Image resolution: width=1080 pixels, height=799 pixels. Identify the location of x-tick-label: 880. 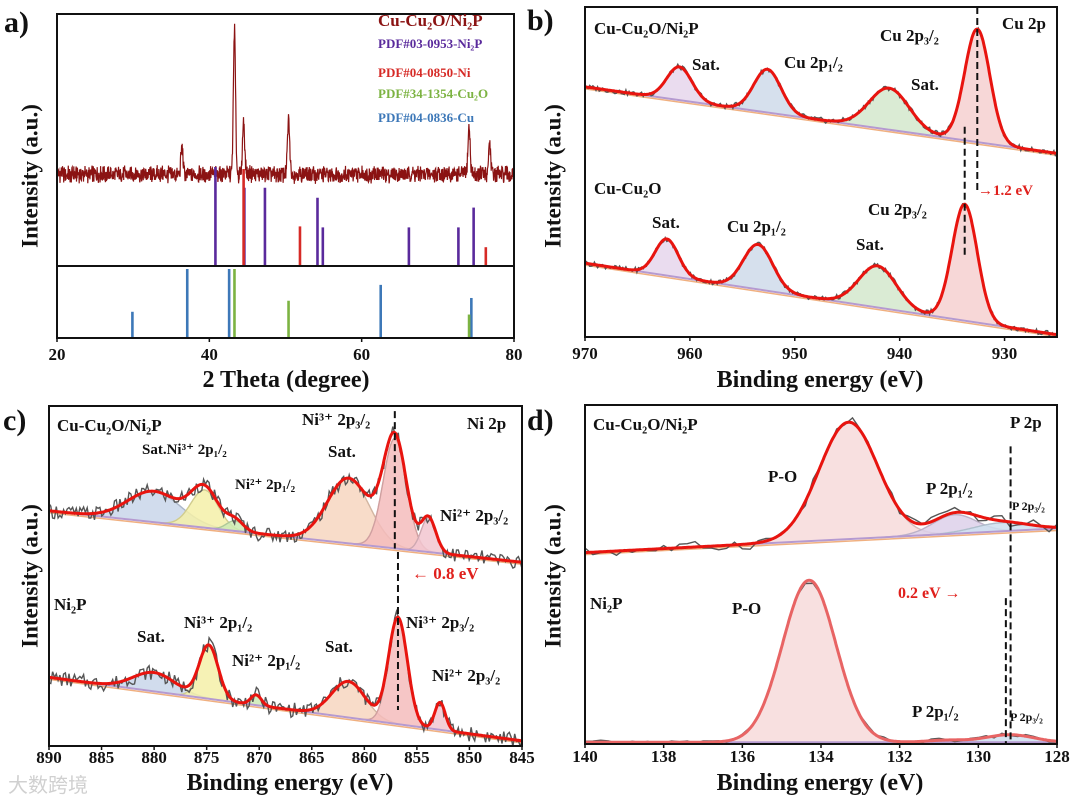
(154, 757).